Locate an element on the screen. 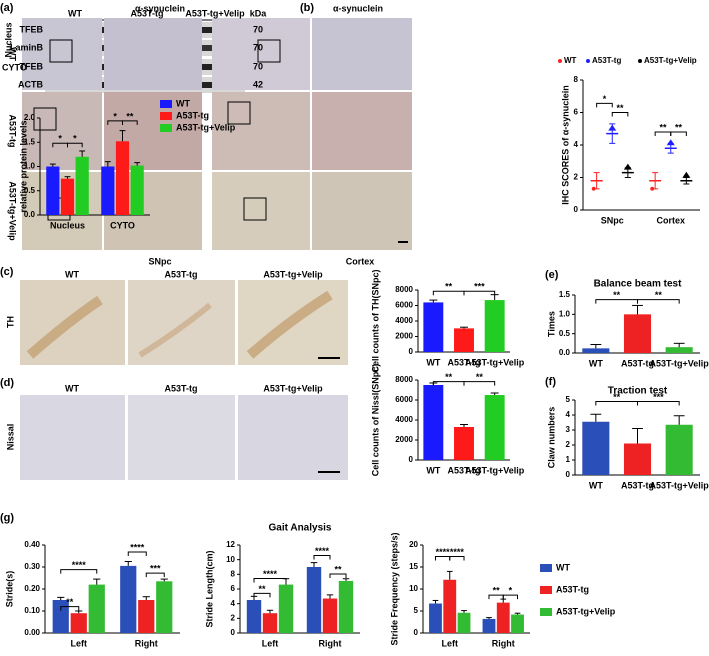 Image resolution: width=709 pixels, height=656 pixels. y-tick-label: 6000 is located at coordinates (404, 305).